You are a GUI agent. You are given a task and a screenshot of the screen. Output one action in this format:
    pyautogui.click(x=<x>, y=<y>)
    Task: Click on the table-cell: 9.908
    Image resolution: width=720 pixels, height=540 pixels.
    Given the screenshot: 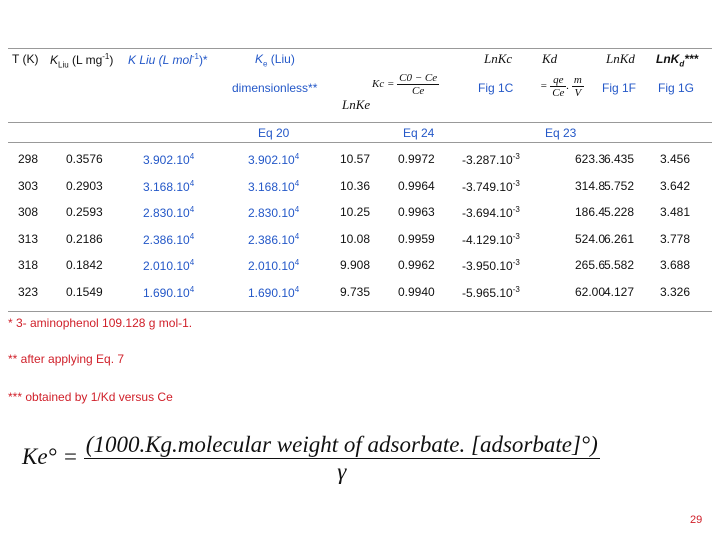 What is the action you would take?
    pyautogui.click(x=355, y=265)
    